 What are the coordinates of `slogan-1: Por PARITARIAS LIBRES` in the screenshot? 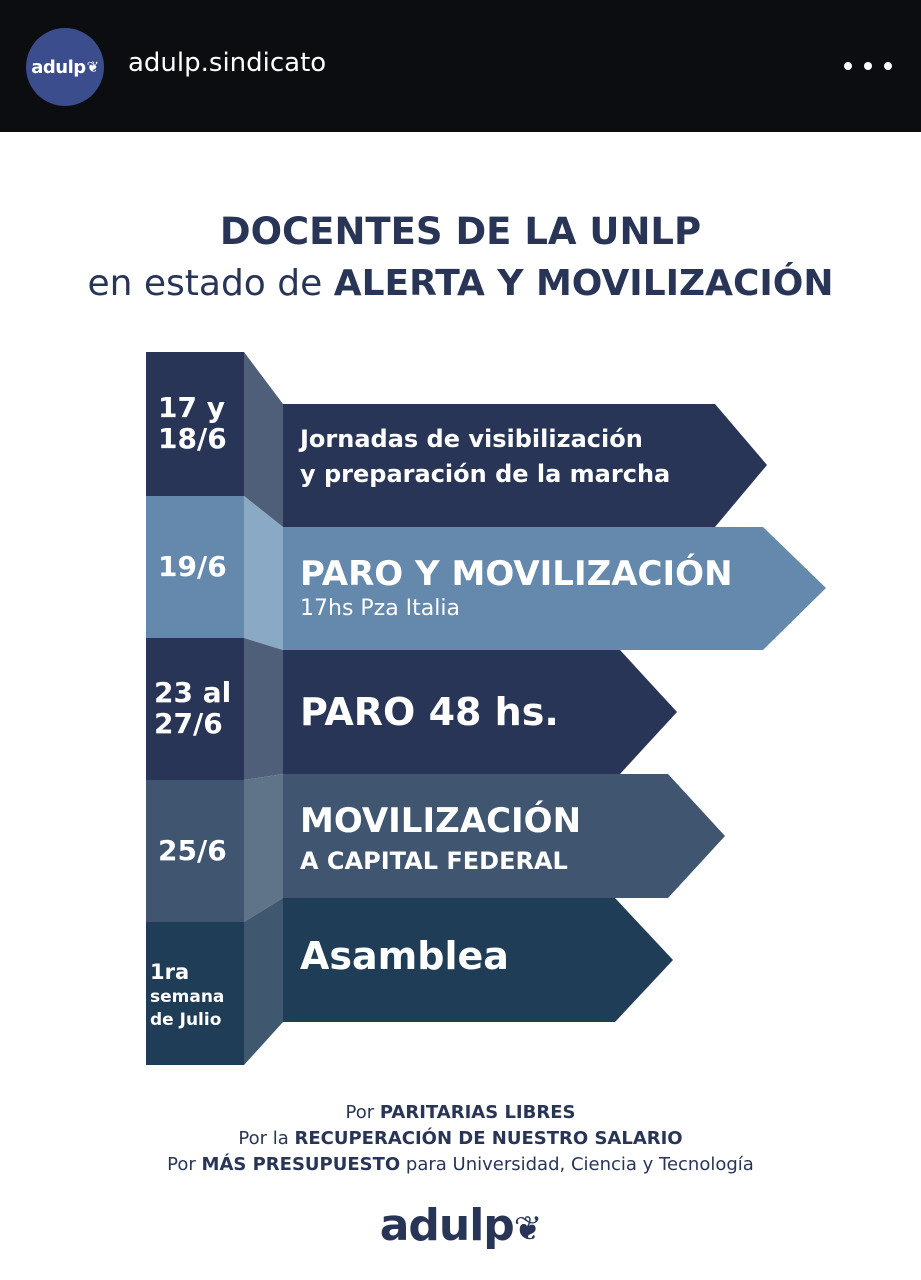 It's located at (460, 1112).